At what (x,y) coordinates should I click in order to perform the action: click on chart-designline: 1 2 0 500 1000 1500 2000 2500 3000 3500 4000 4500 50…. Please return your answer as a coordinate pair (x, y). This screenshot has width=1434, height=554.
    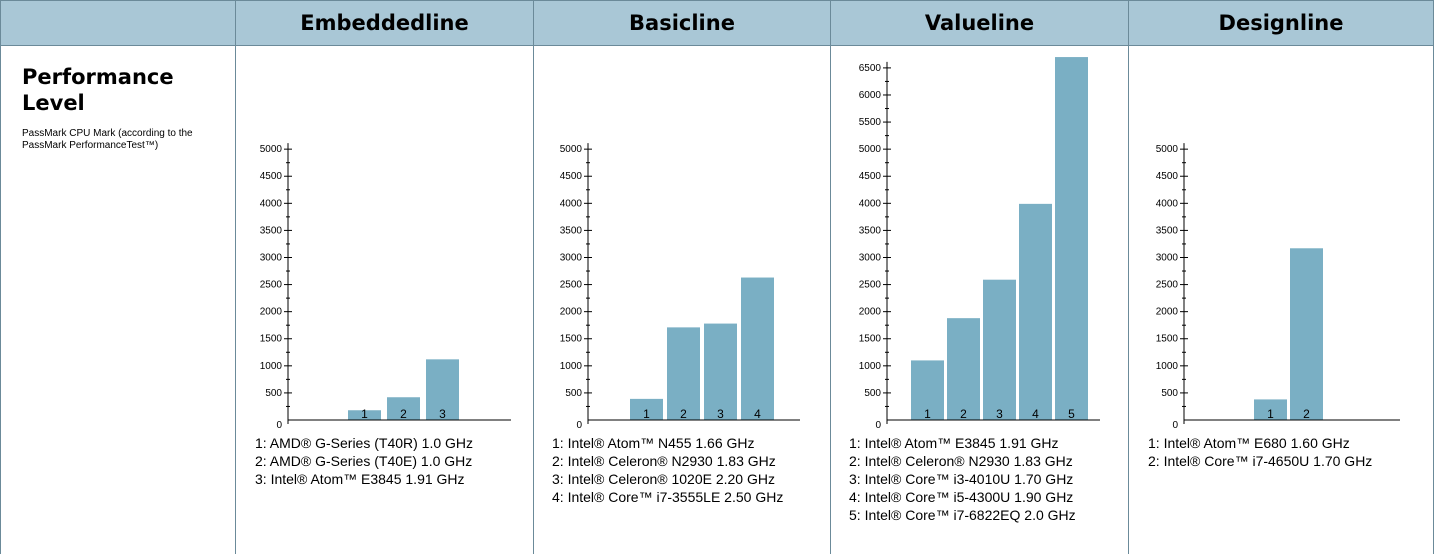
    Looking at the image, I should click on (1278, 287).